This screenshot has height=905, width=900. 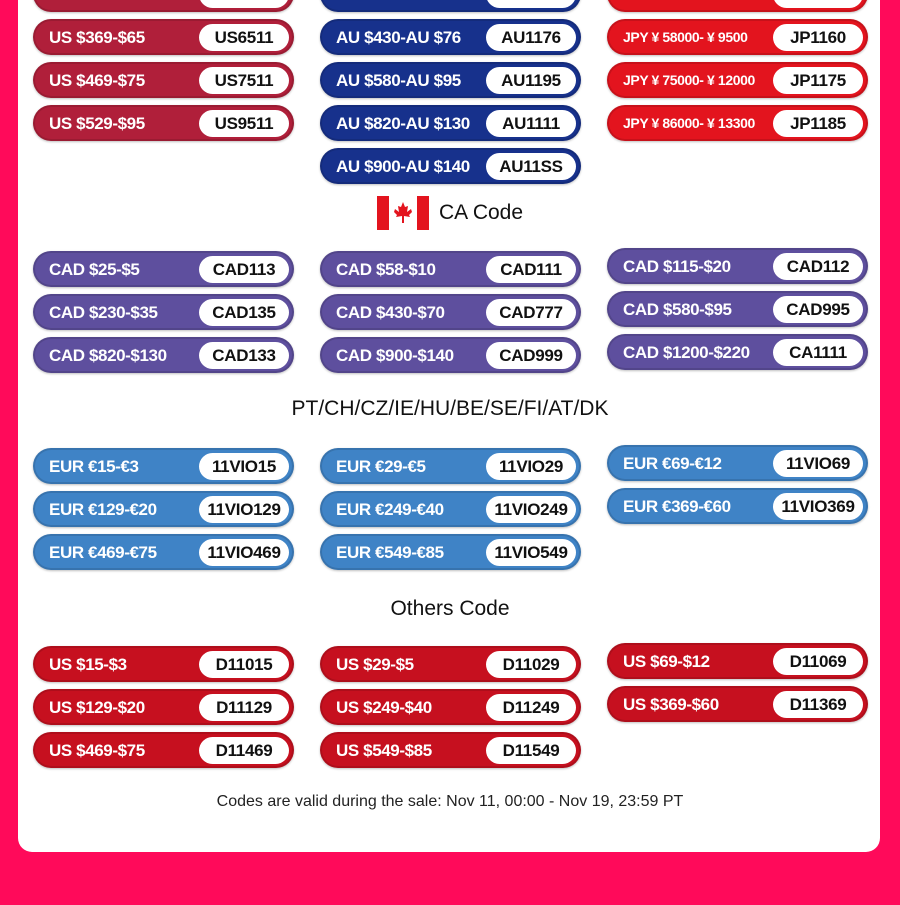 I want to click on coupon-pill-au: AU $820-AU $130 AU1111, so click(x=450, y=123).